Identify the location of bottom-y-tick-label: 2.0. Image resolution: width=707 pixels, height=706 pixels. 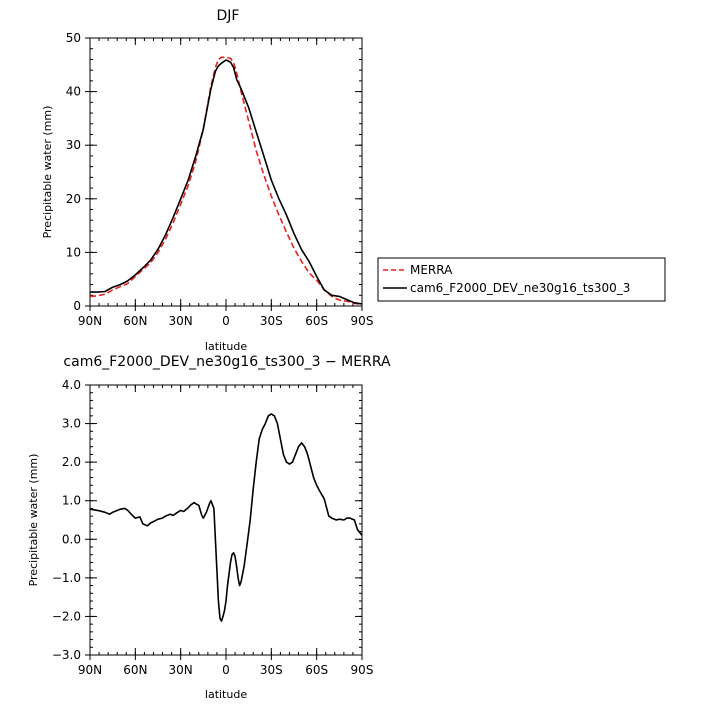
(71, 462).